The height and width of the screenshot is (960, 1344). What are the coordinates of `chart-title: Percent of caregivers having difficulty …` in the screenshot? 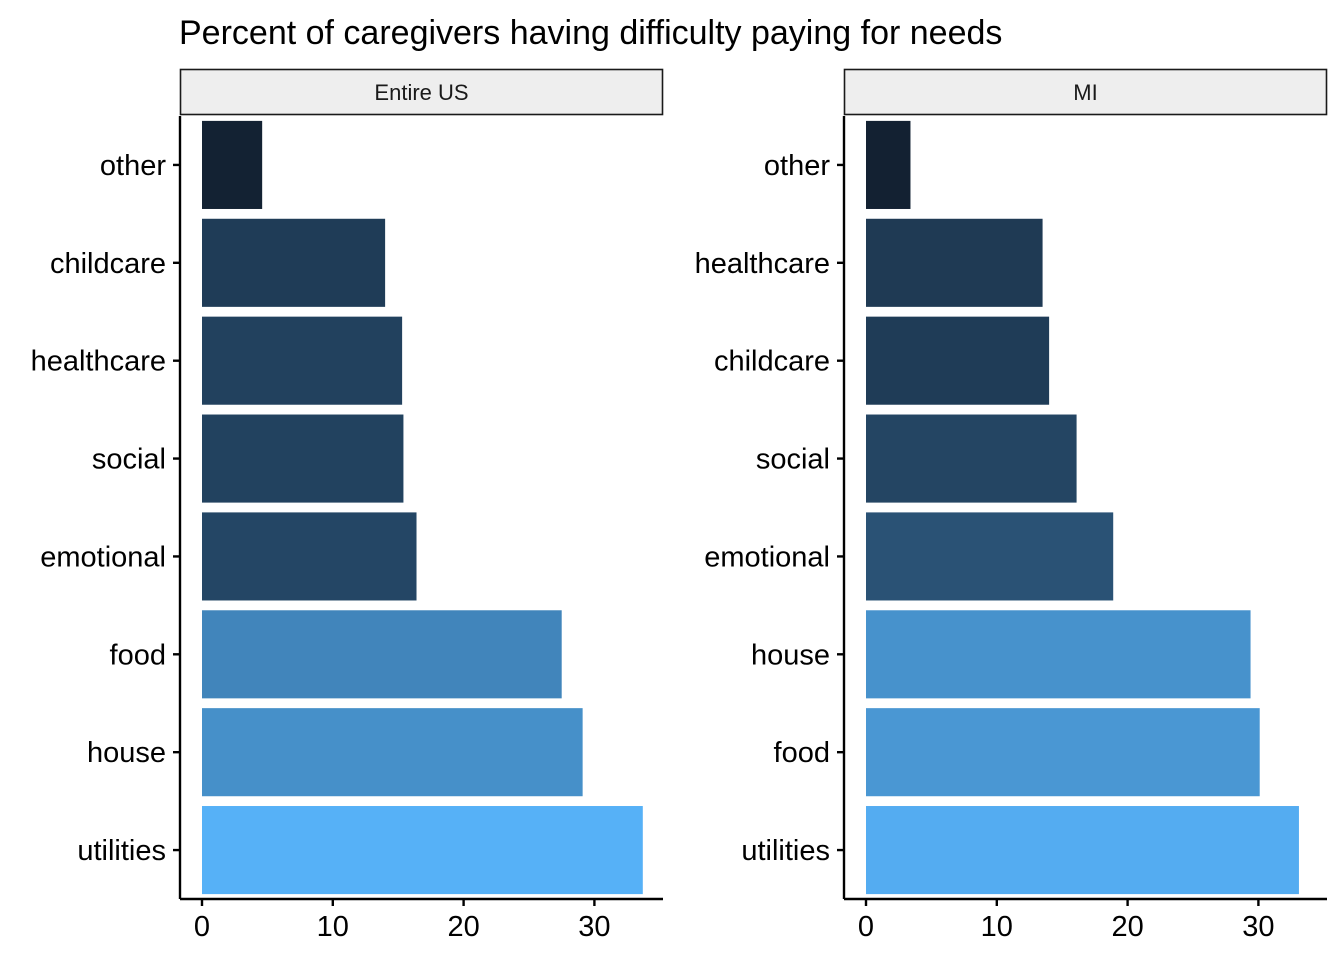 It's located at (590, 33).